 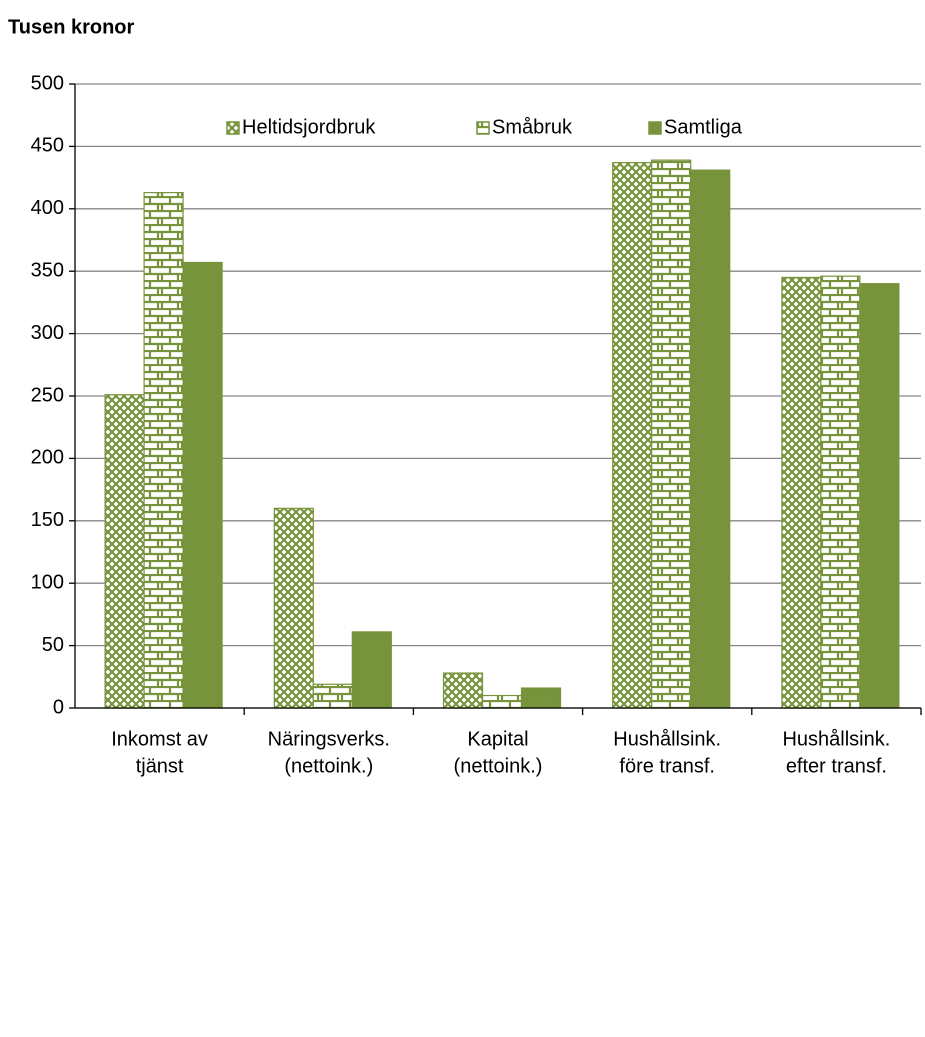 What do you see at coordinates (497, 739) in the screenshot?
I see `x-tick-label: Kapital` at bounding box center [497, 739].